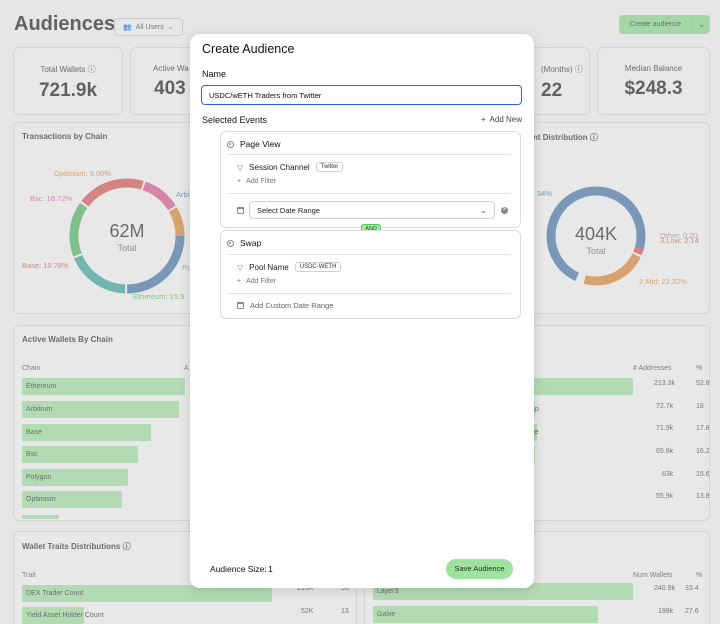  What do you see at coordinates (289, 267) in the screenshot?
I see `filter-row: ▽ Pool Name USDC-WETH` at bounding box center [289, 267].